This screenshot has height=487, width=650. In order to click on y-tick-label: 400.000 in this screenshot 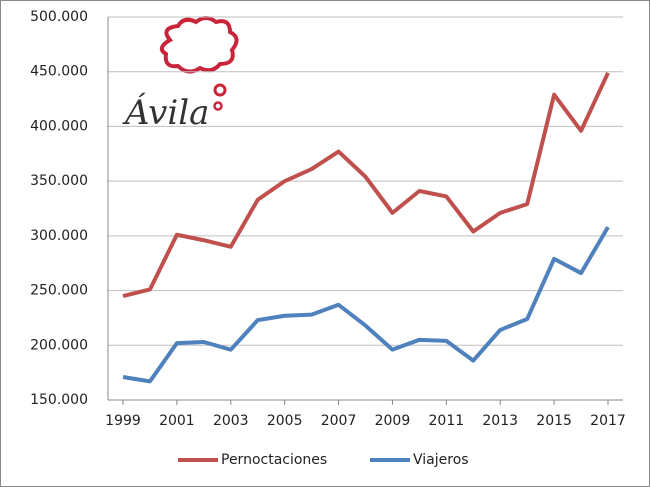, I will do `click(59, 126)`.